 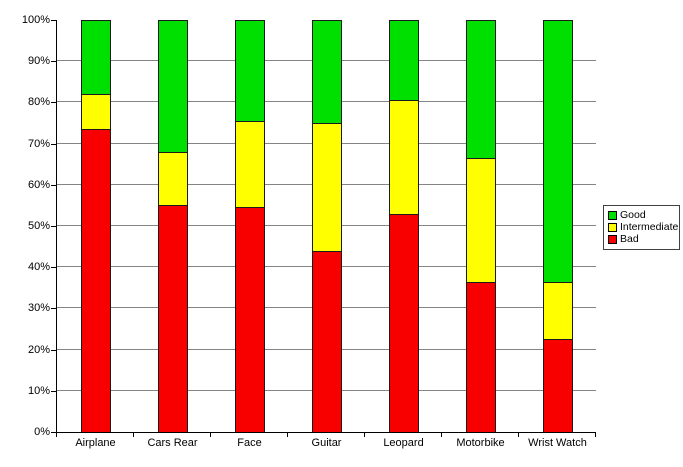 I want to click on y-tick-label-10: 10%, so click(x=38, y=391).